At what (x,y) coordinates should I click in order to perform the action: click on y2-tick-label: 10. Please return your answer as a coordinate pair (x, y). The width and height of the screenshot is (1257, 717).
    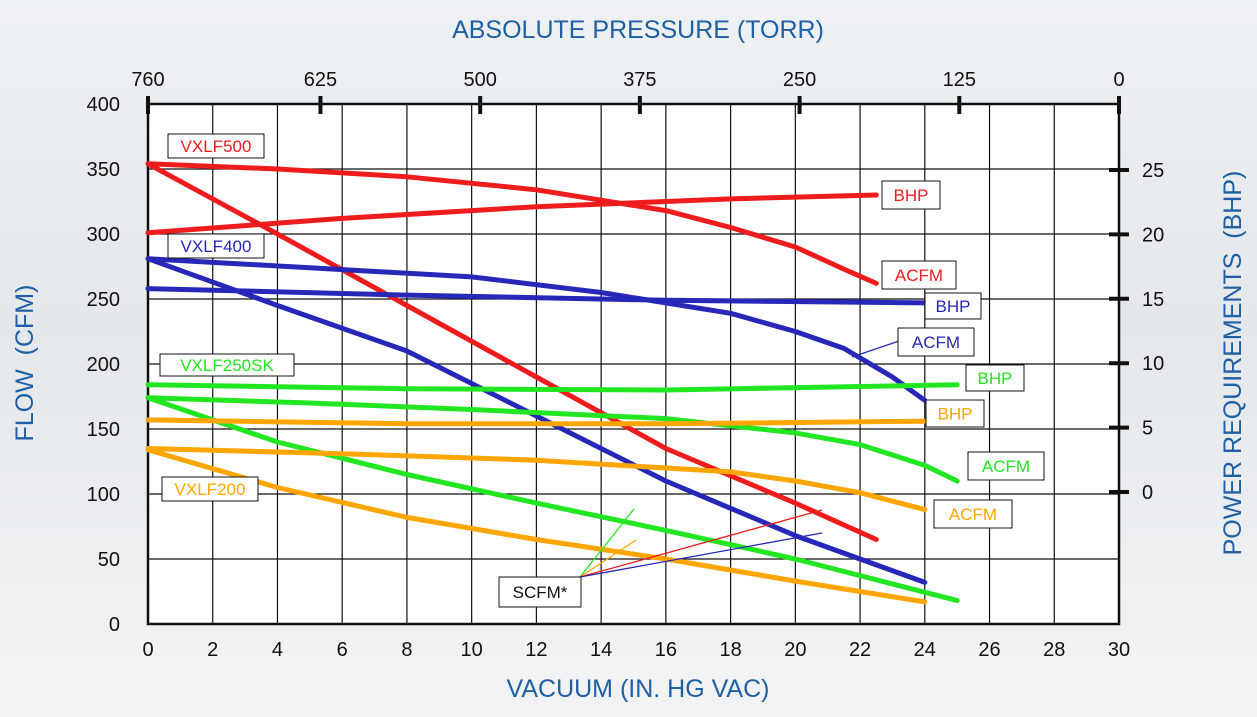
    Looking at the image, I should click on (1153, 364).